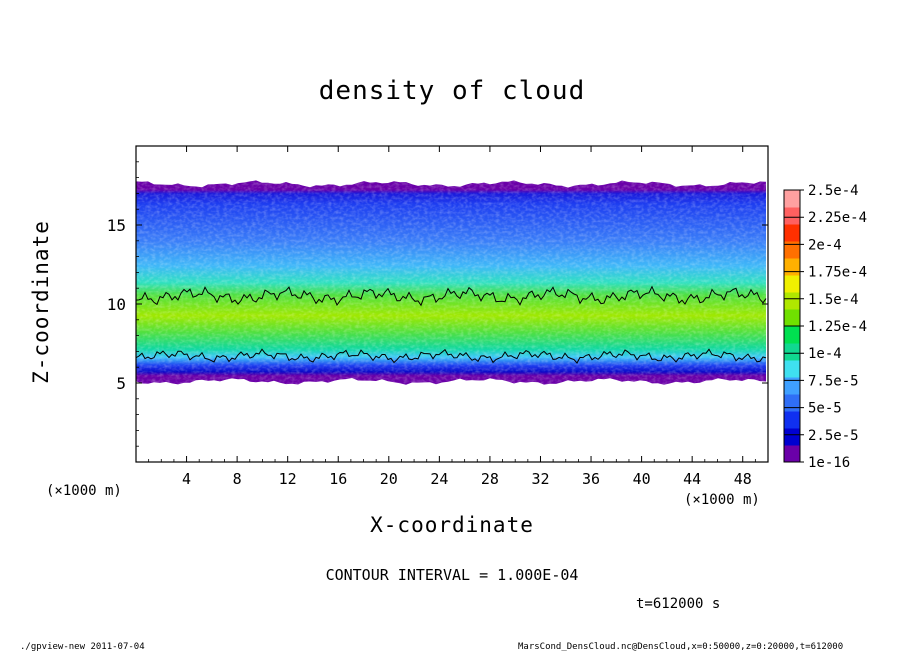 This screenshot has width=904, height=654. What do you see at coordinates (439, 479) in the screenshot?
I see `x-tick-label: 24` at bounding box center [439, 479].